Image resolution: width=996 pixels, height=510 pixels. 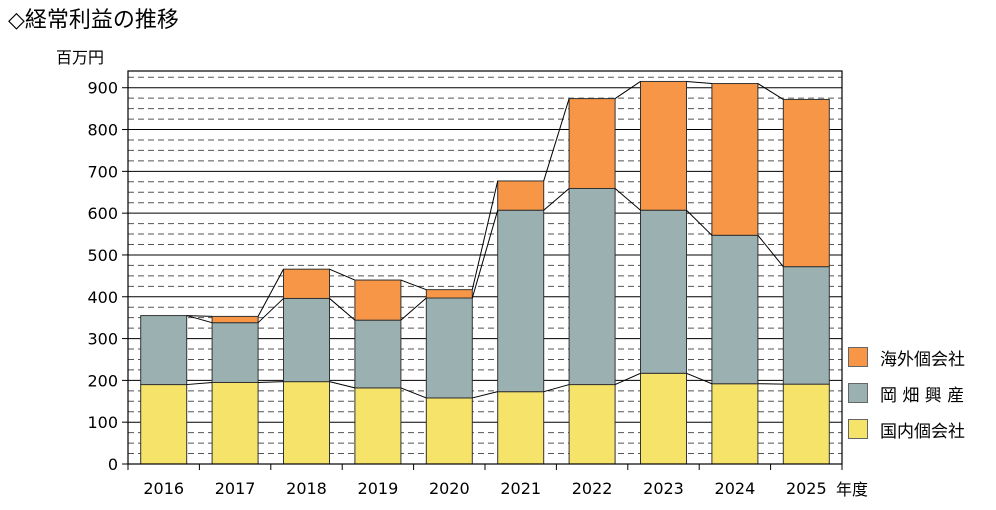 What do you see at coordinates (858, 429) in the screenshot?
I see `legend-swatch-domestic` at bounding box center [858, 429].